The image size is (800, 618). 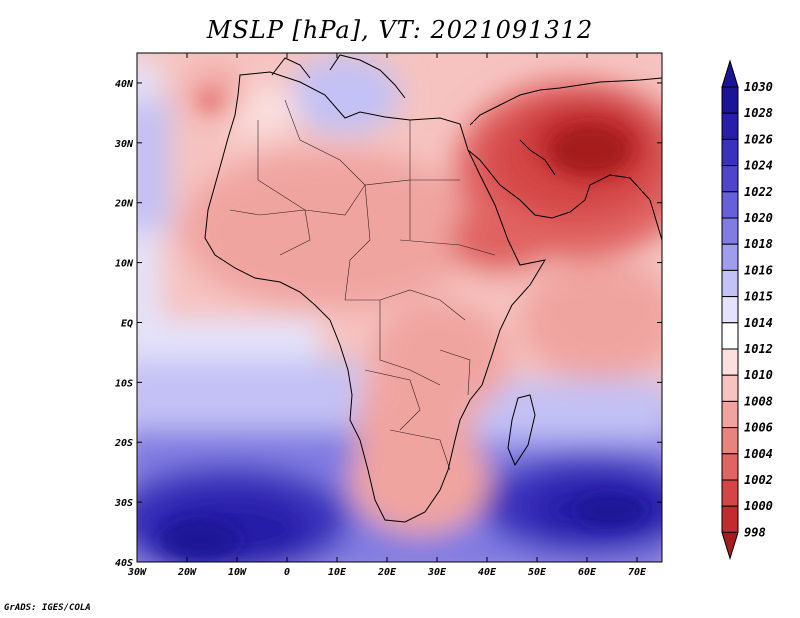 I want to click on lon-tick-label: 70E, so click(x=637, y=572).